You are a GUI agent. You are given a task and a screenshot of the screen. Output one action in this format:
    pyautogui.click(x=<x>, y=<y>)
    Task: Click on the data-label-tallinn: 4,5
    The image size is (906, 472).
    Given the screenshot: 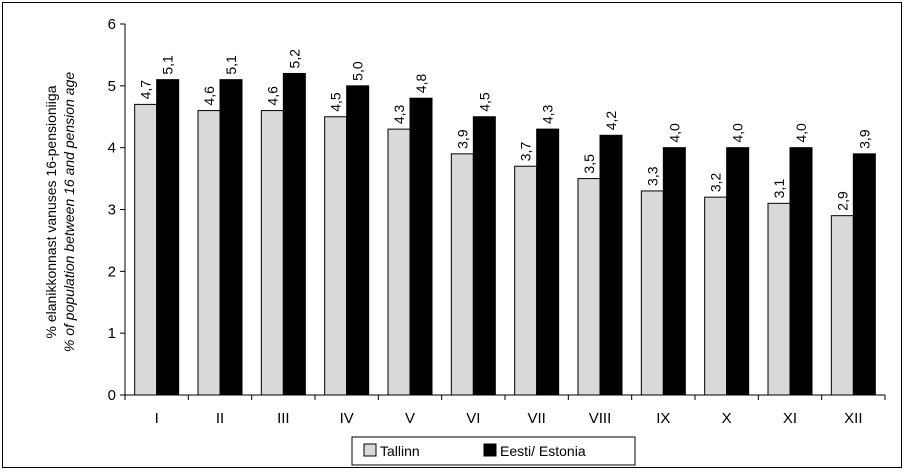 What is the action you would take?
    pyautogui.click(x=336, y=102)
    